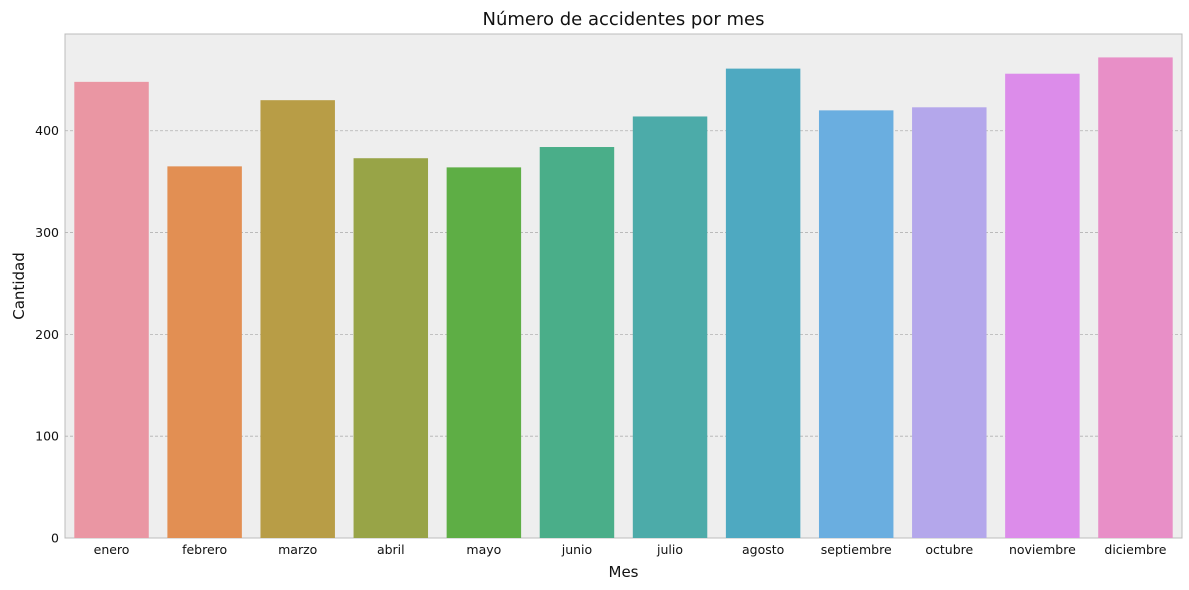  What do you see at coordinates (47, 436) in the screenshot?
I see `y-tick-label: 100` at bounding box center [47, 436].